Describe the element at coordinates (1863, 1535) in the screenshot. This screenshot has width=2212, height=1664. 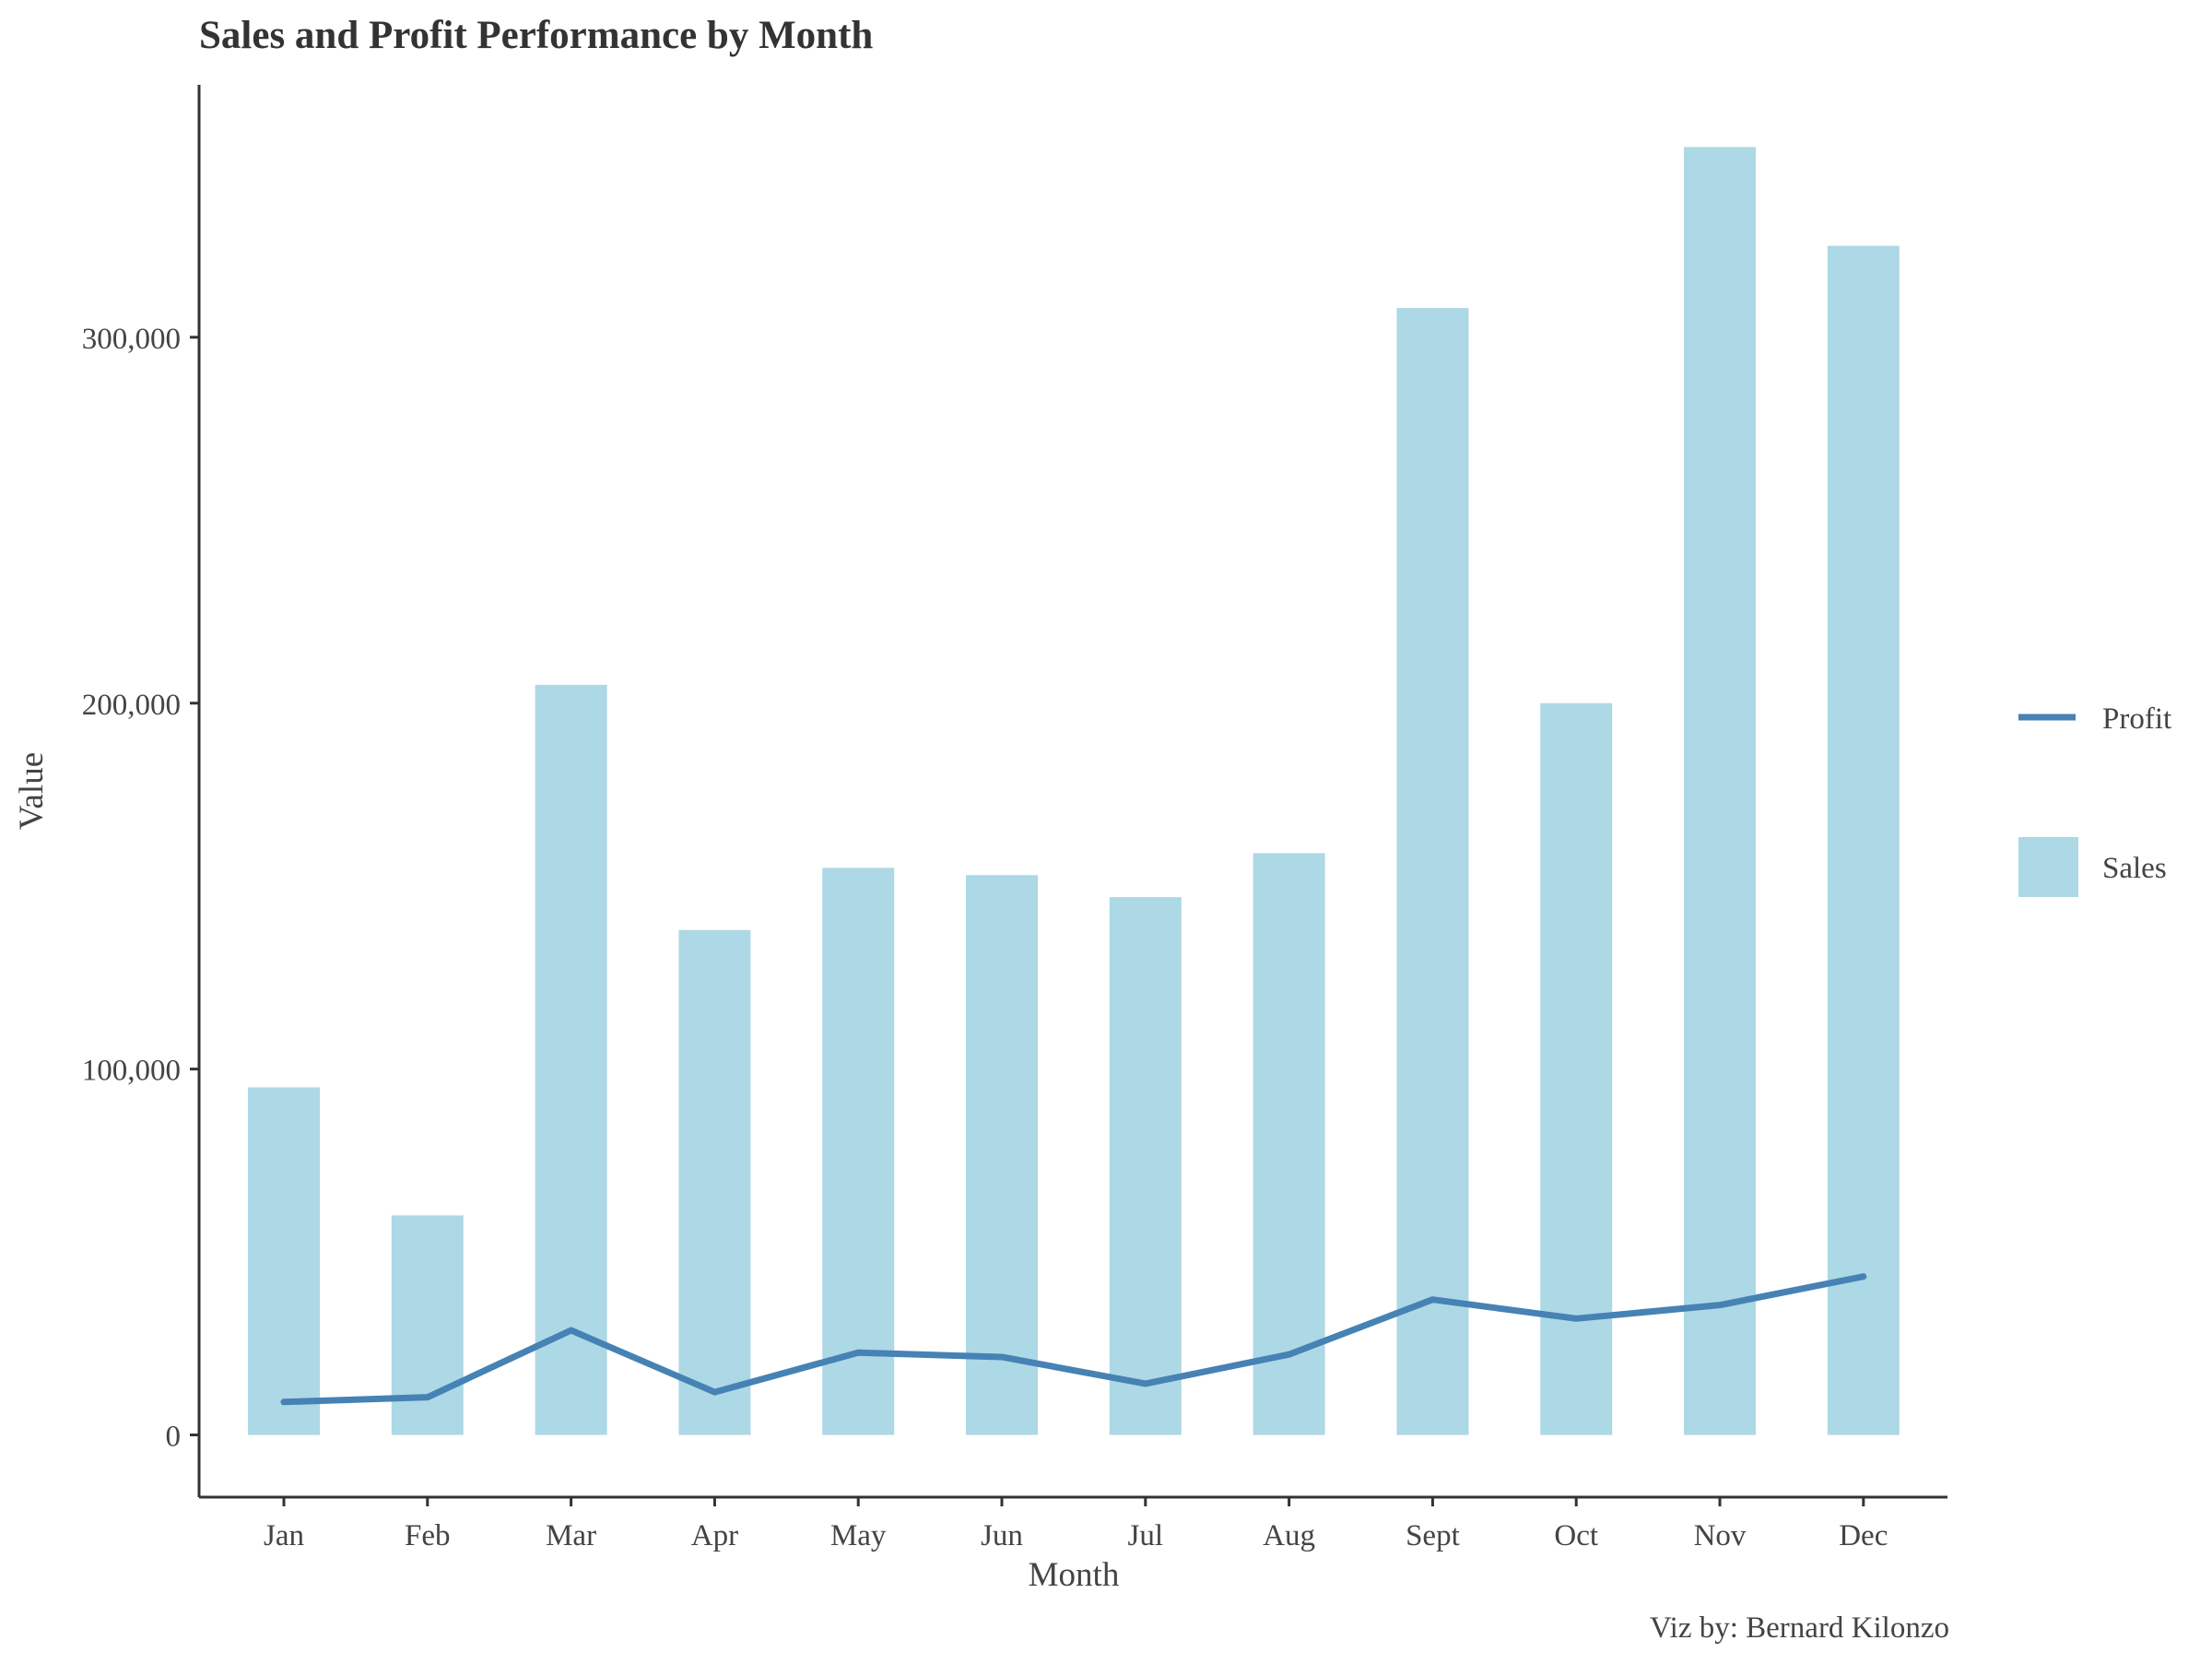
I see `x-tick-label-dec: Dec` at that location.